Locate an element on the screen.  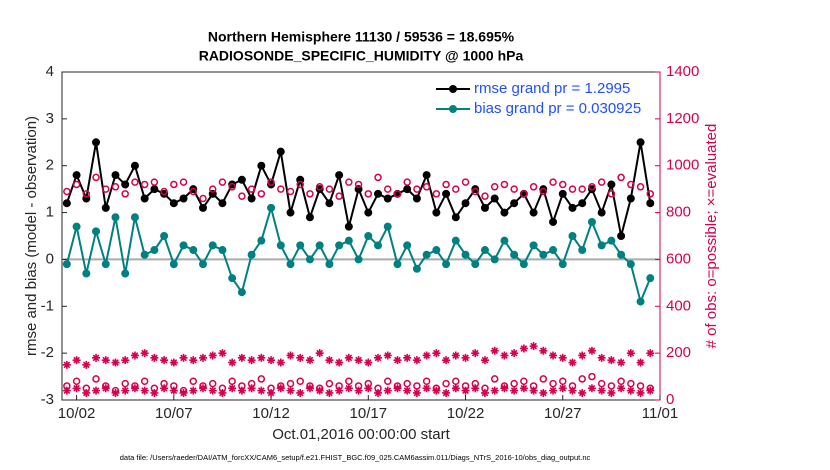
y2-tick-label: 1000 is located at coordinates (682, 165).